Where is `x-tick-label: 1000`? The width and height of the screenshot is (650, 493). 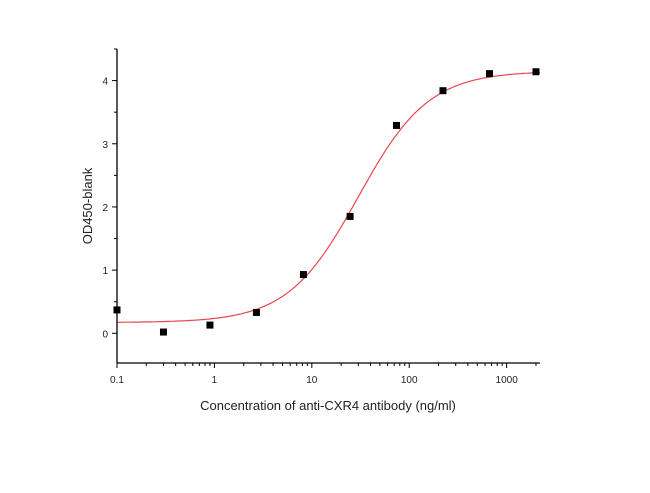 x-tick-label: 1000 is located at coordinates (507, 380).